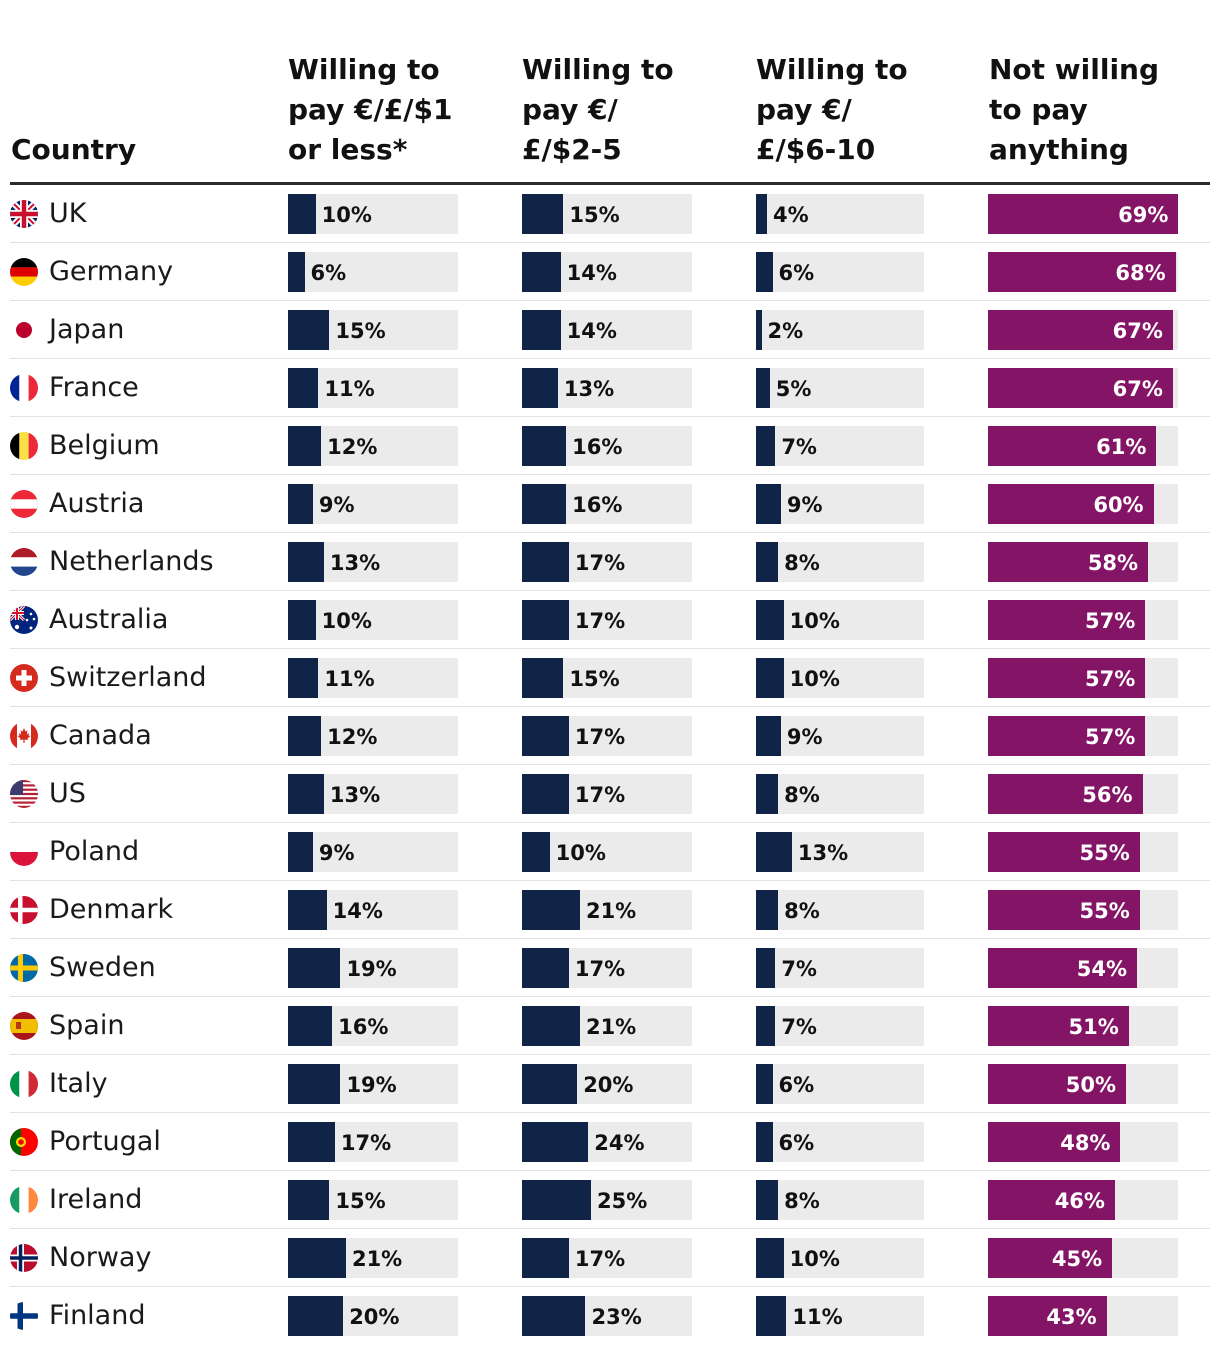 The width and height of the screenshot is (1220, 1354). Describe the element at coordinates (1083, 1142) in the screenshot. I see `not-willing-track: 48%` at that location.